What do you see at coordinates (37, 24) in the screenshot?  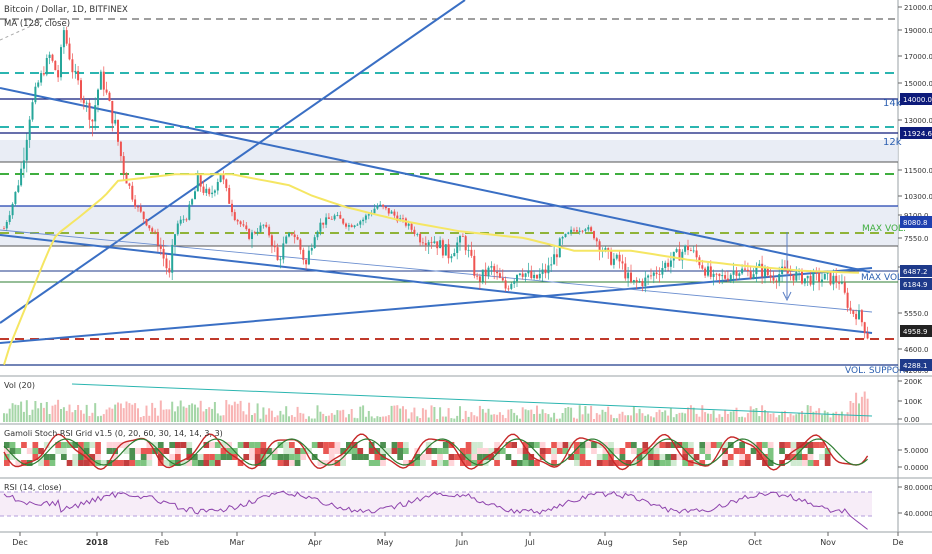 I see `ma-label: MA (128, close)` at bounding box center [37, 24].